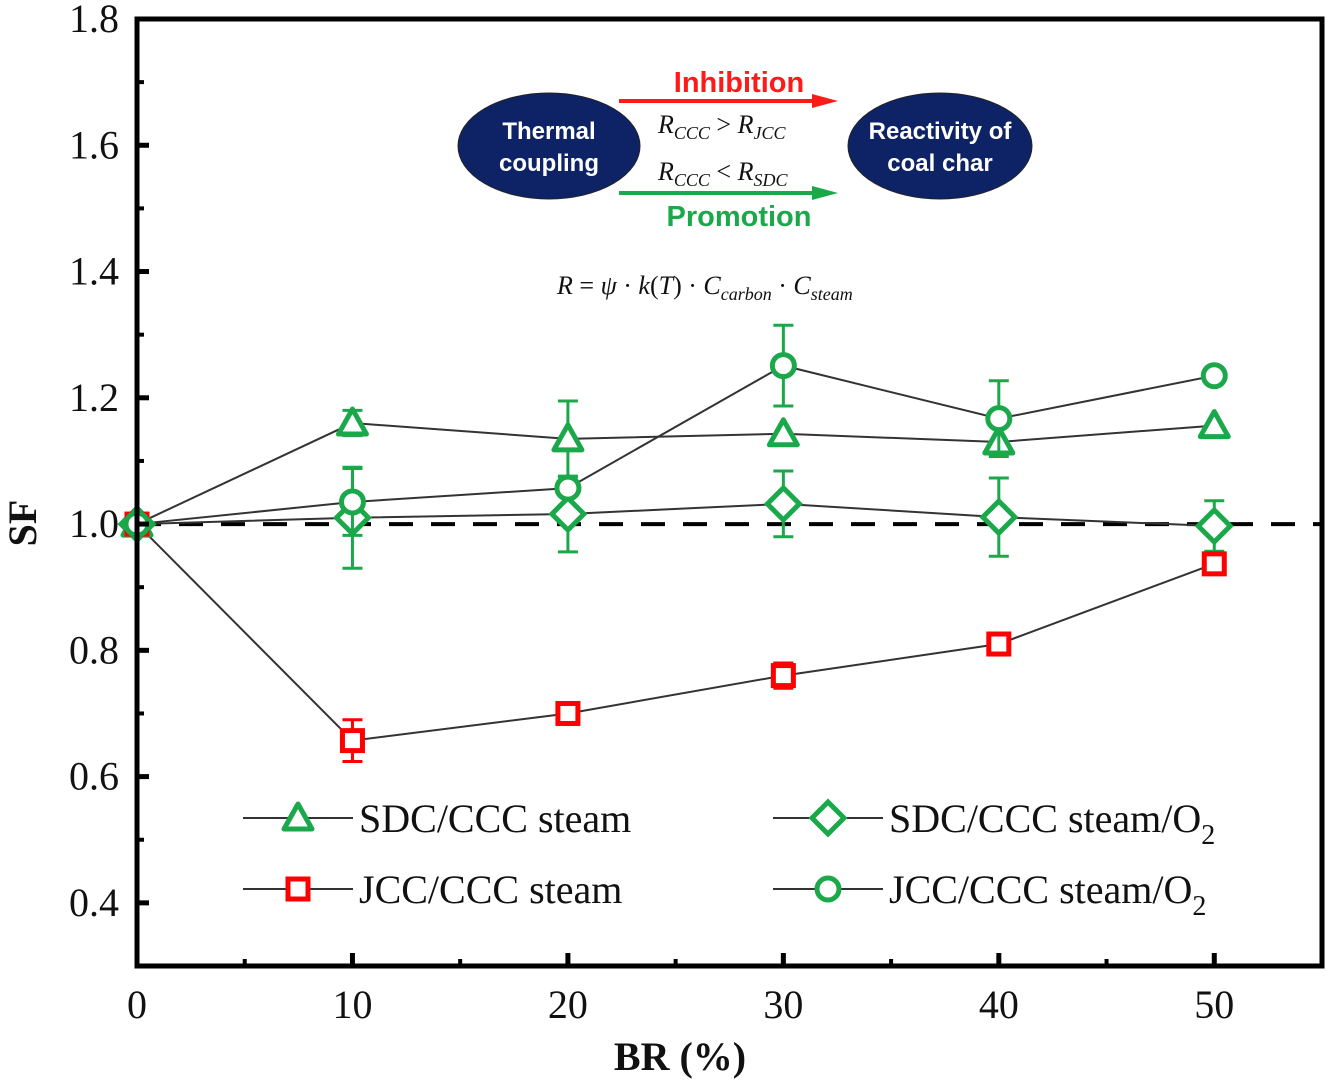 The height and width of the screenshot is (1085, 1326). I want to click on legend-marker-square, so click(298, 889).